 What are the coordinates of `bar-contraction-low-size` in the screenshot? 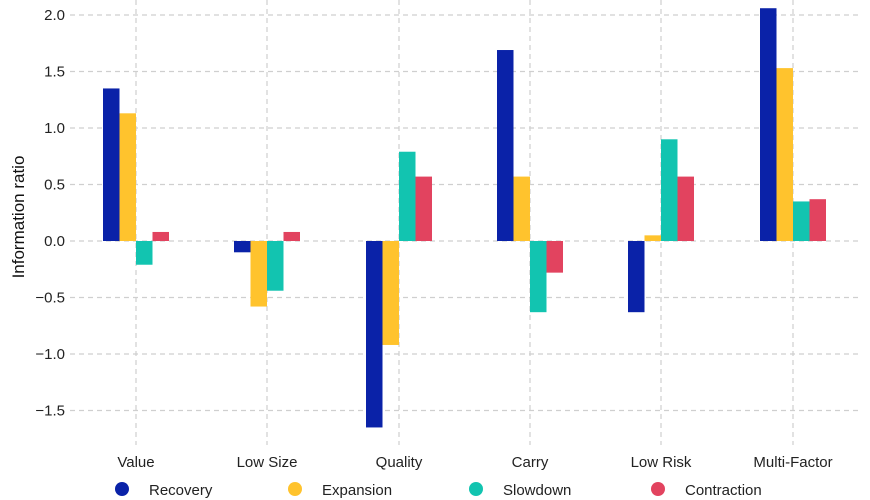 It's located at (291, 236).